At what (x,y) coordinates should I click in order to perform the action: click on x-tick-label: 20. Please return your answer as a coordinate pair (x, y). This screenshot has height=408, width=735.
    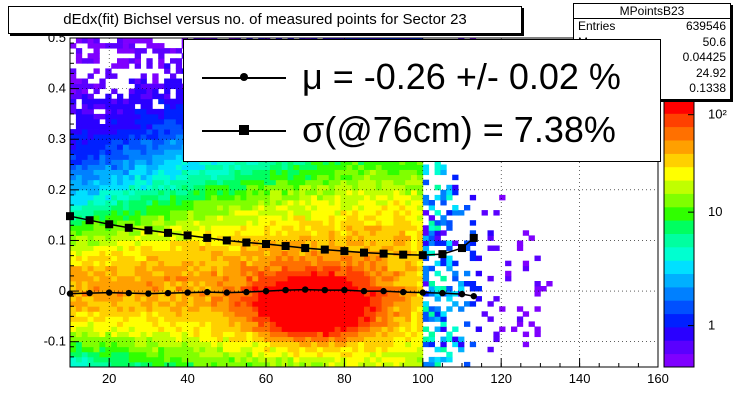
    Looking at the image, I should click on (109, 378).